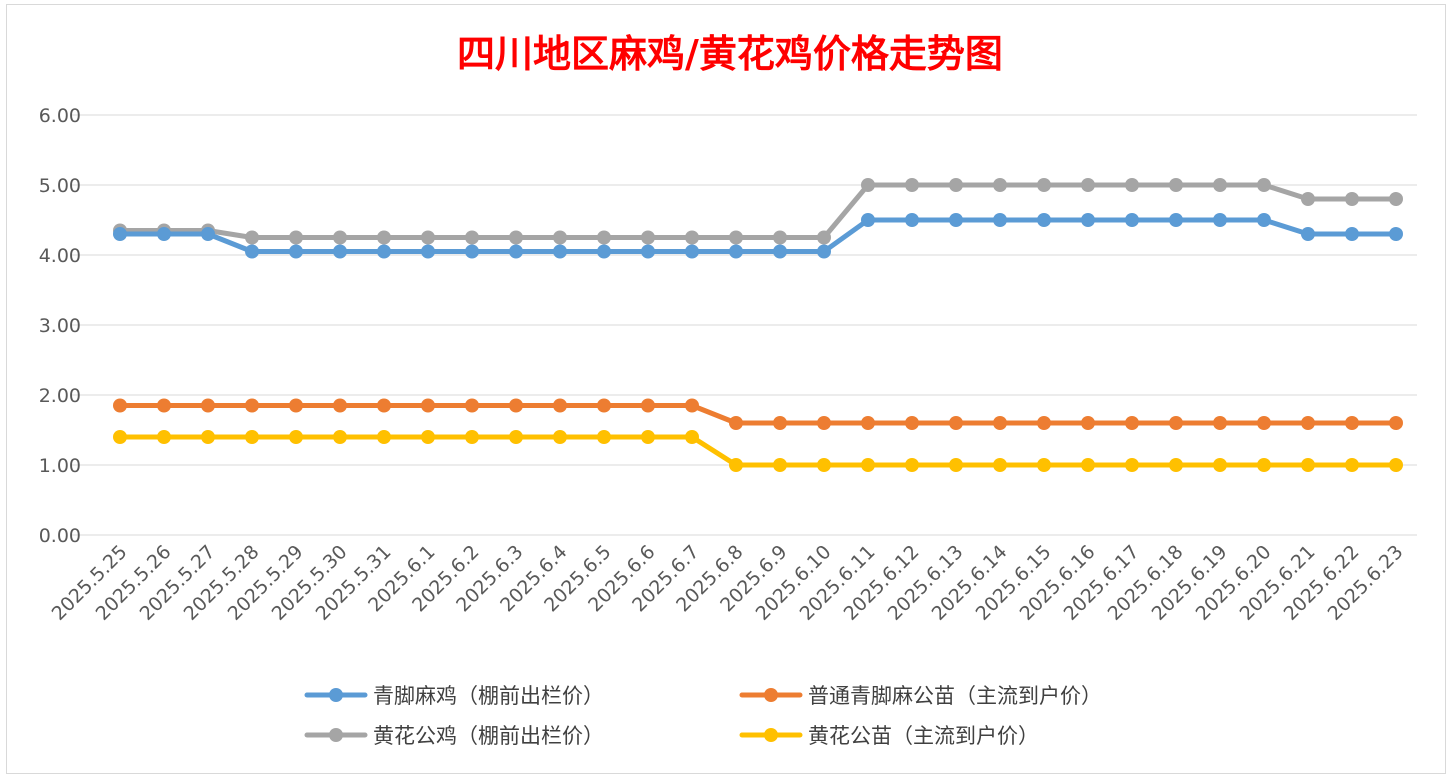 This screenshot has height=780, width=1455. What do you see at coordinates (60, 536) in the screenshot?
I see `y-tick-label: 0.00` at bounding box center [60, 536].